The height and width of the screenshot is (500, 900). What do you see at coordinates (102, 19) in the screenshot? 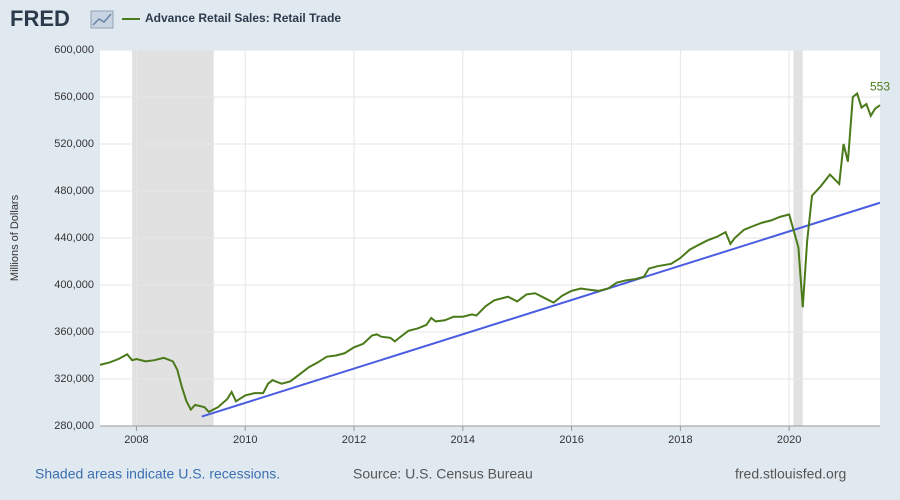
I see `logo-icon` at bounding box center [102, 19].